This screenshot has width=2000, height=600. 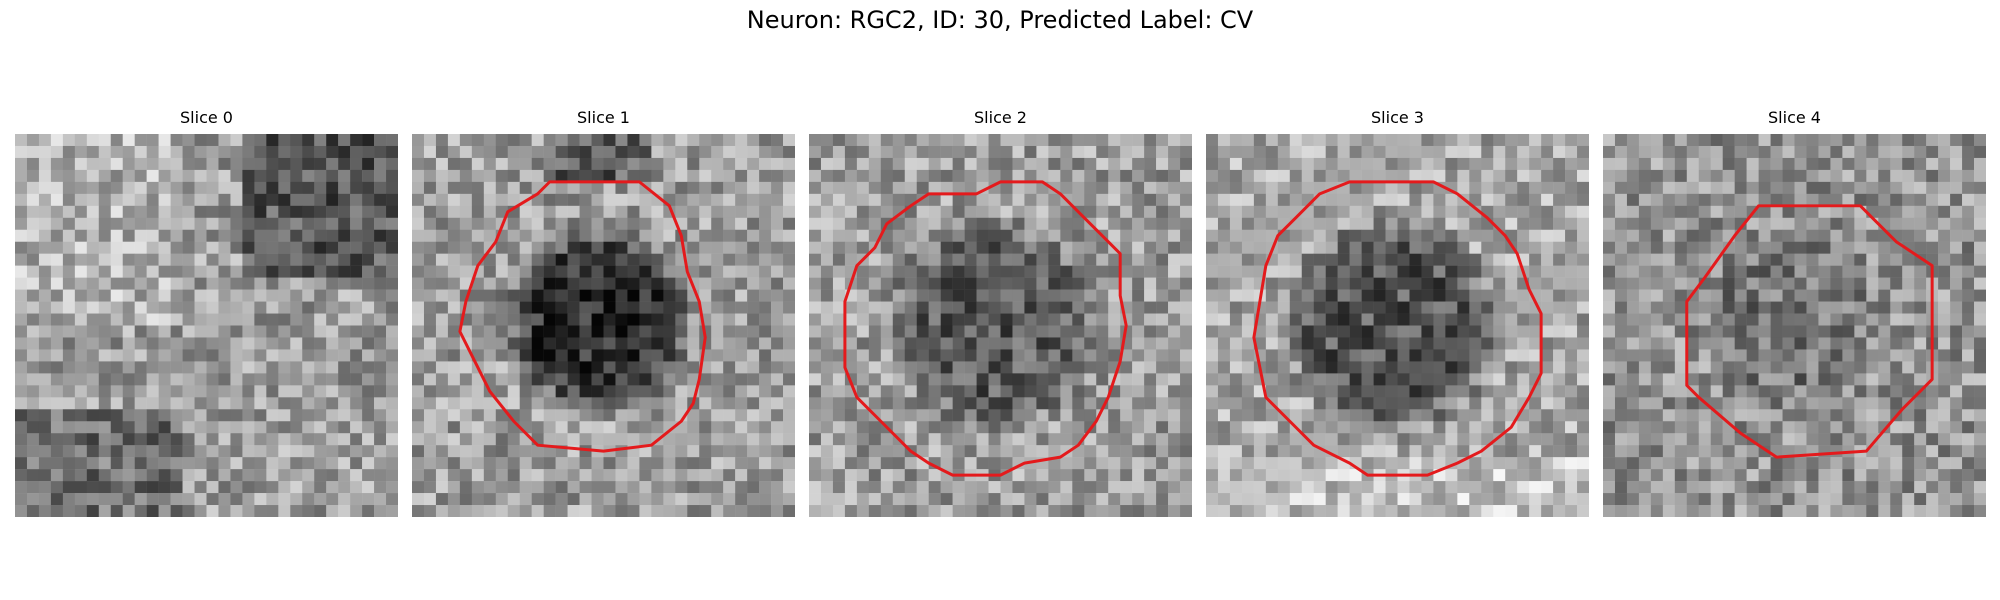 I want to click on slice-title: Slice 4, so click(x=1794, y=117).